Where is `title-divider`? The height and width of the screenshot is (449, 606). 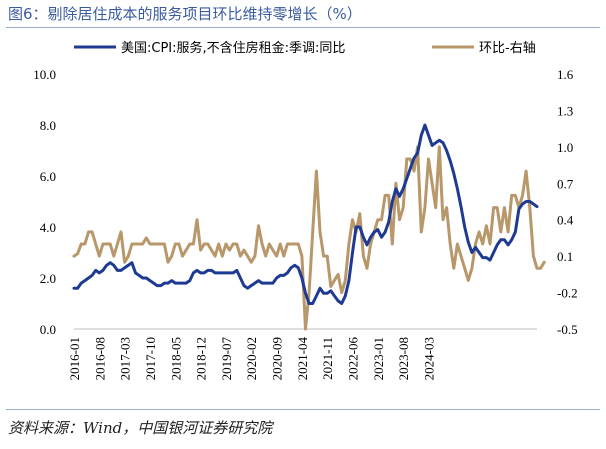 title-divider is located at coordinates (303, 27).